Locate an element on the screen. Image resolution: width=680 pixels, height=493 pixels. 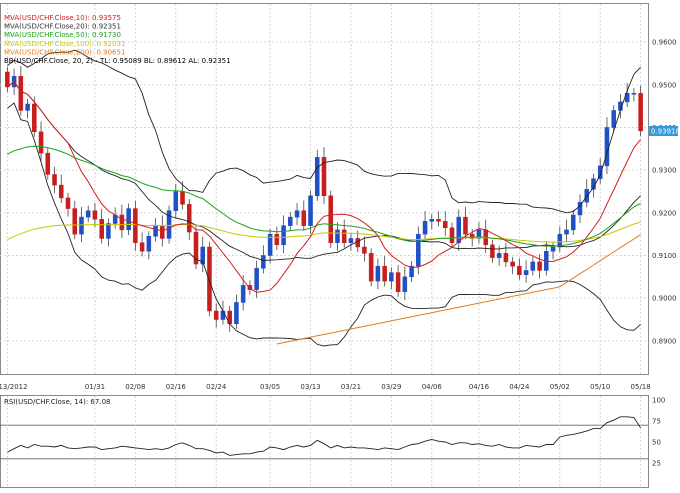
x-tick-label: 02/08 is located at coordinates (135, 387).